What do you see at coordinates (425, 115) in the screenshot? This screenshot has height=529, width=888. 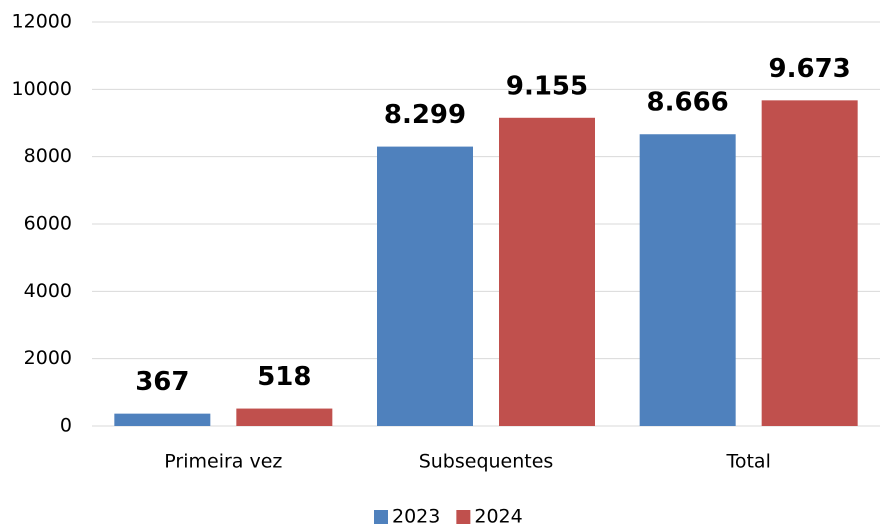 I see `value-label: 8.299` at bounding box center [425, 115].